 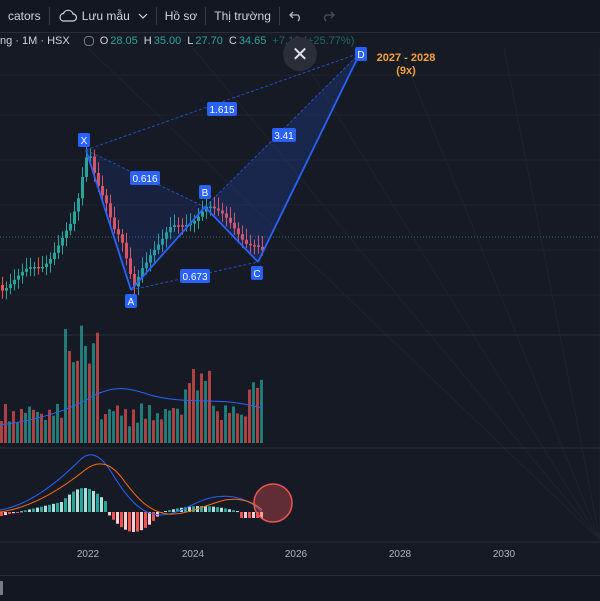 I want to click on time-axis-label: 2026, so click(x=296, y=554).